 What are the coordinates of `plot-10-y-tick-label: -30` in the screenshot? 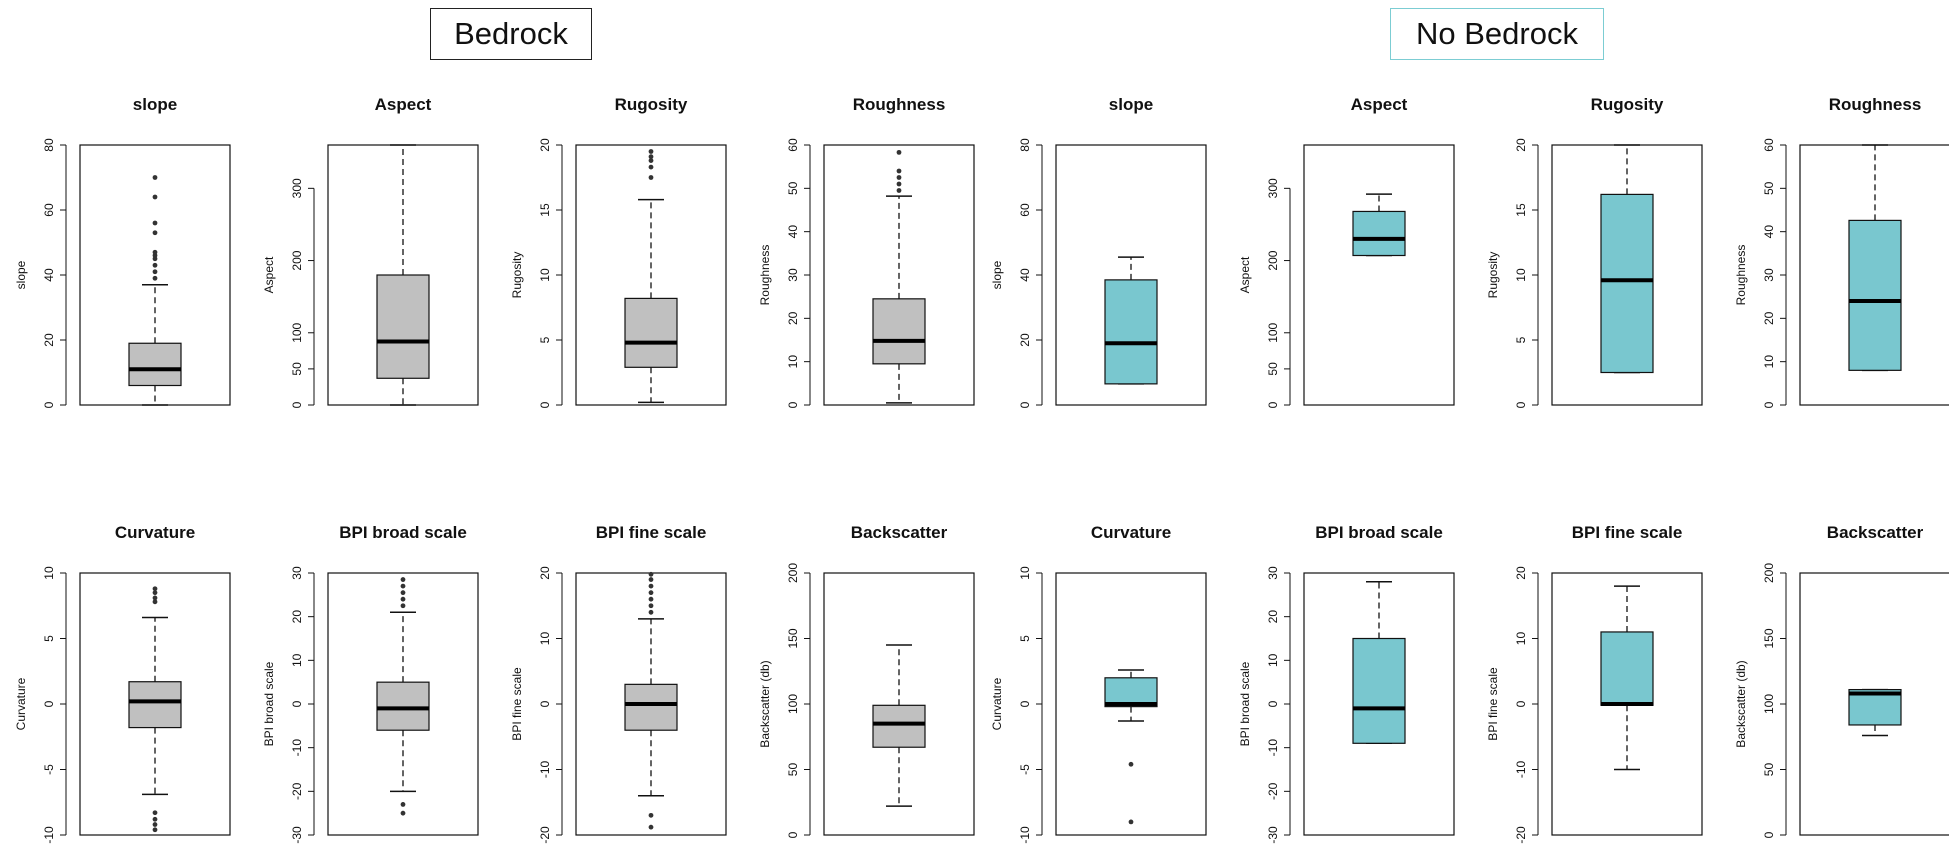 It's located at (297, 835).